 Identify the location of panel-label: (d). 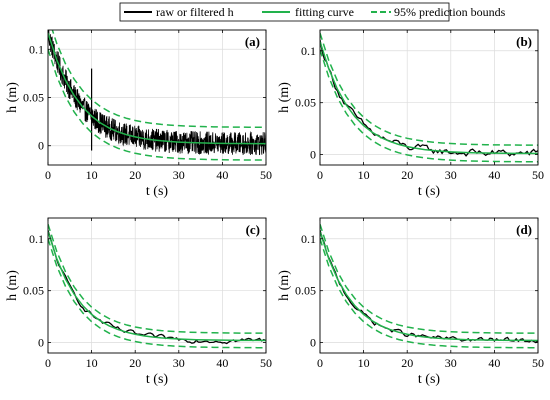
(524, 229).